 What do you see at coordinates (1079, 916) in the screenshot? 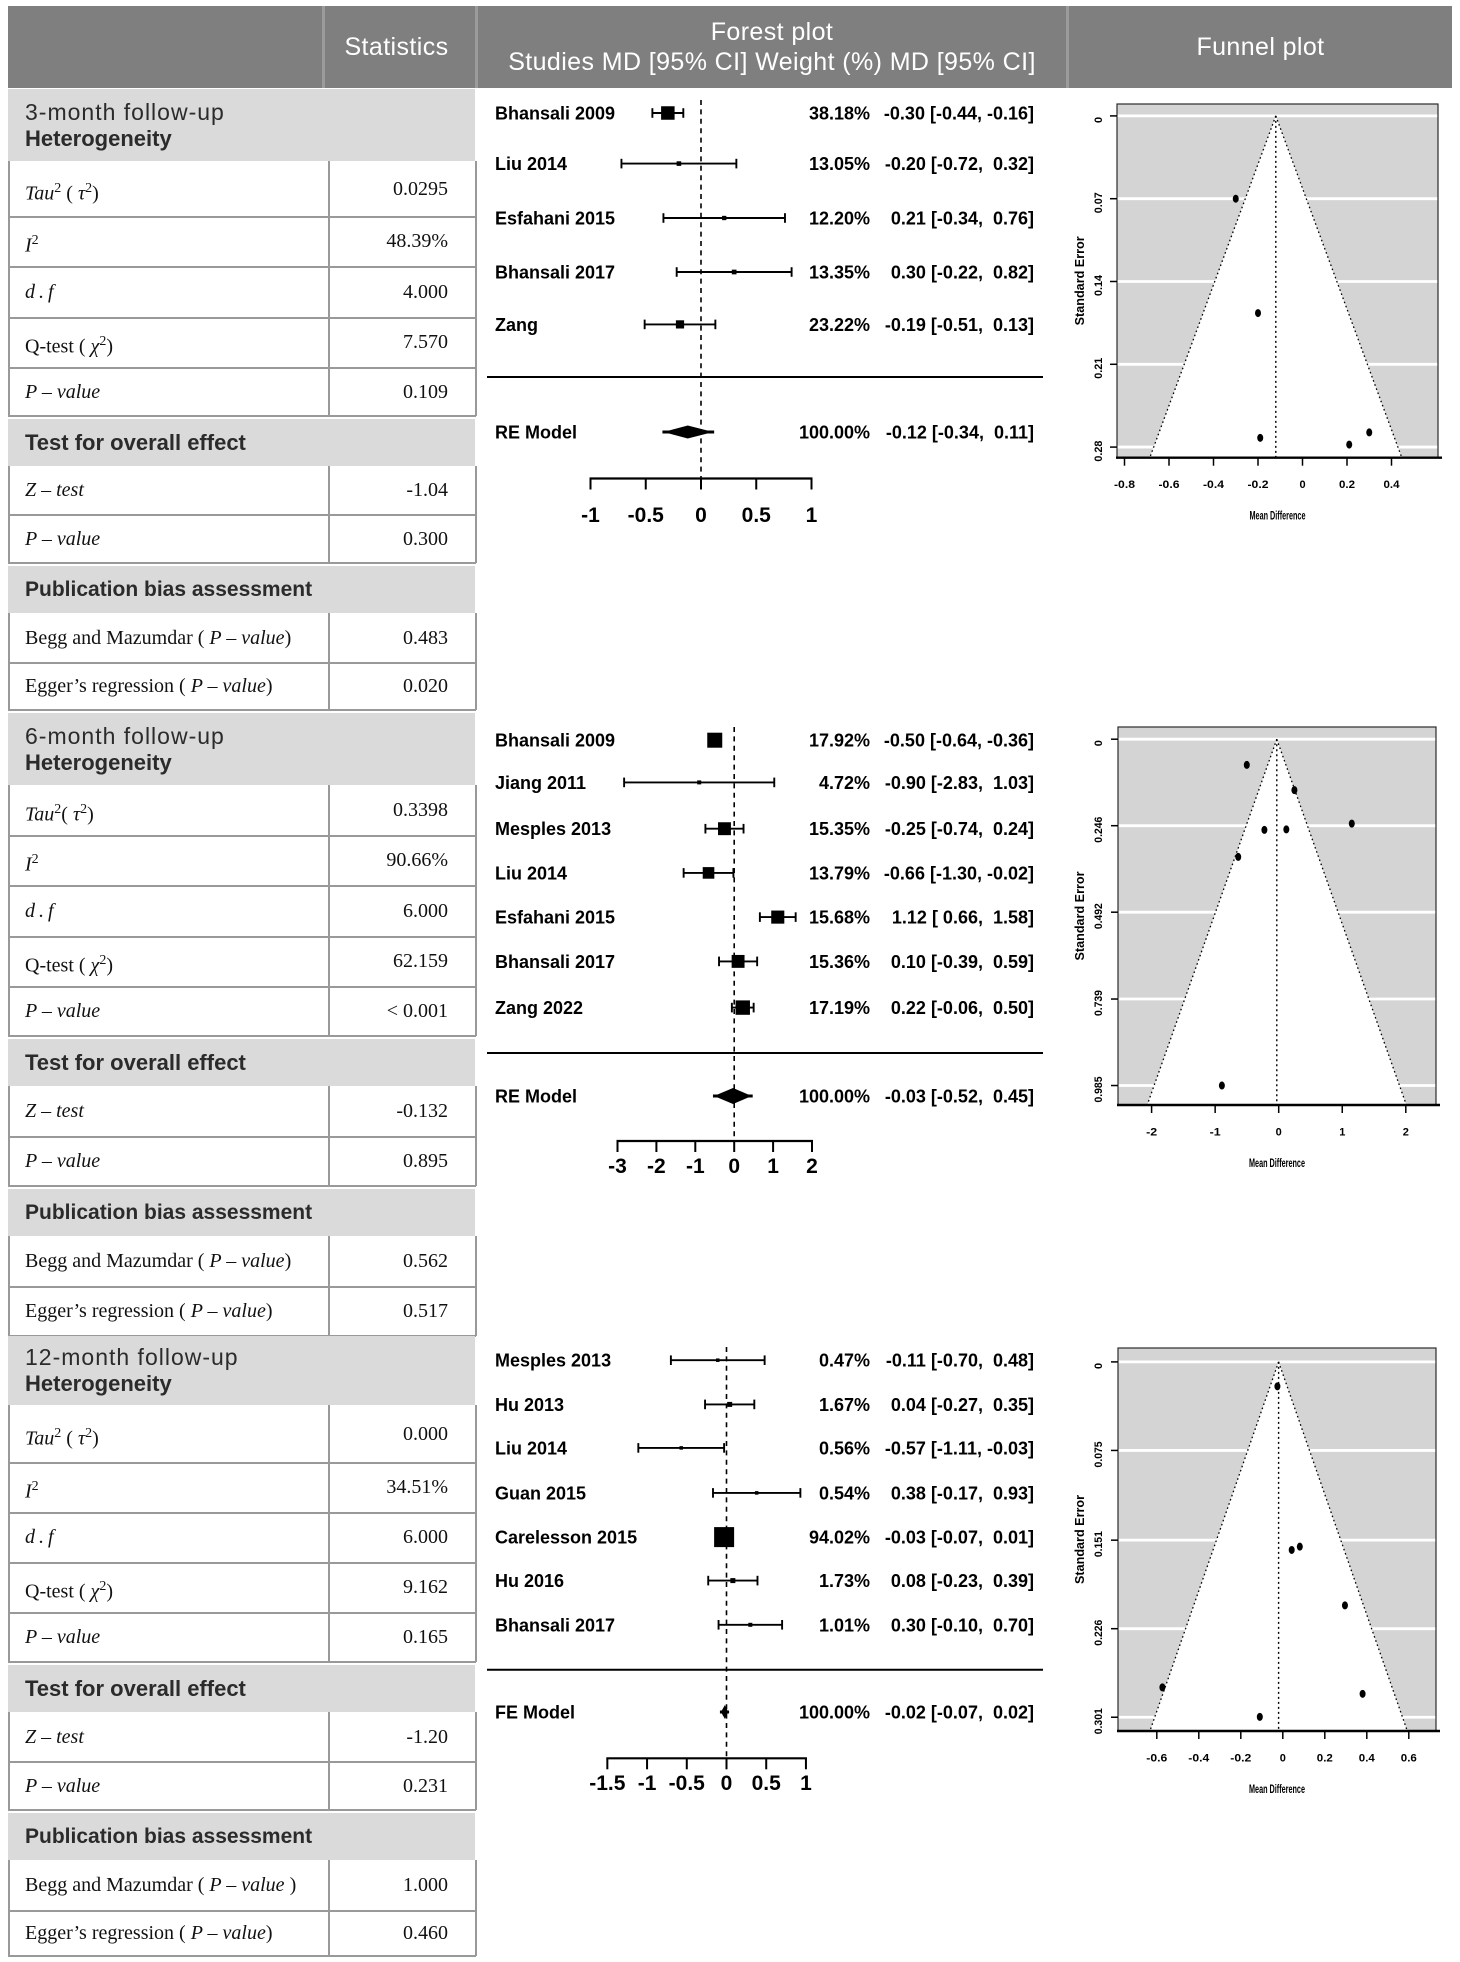
I see `svg-text: Standard Error` at bounding box center [1079, 916].